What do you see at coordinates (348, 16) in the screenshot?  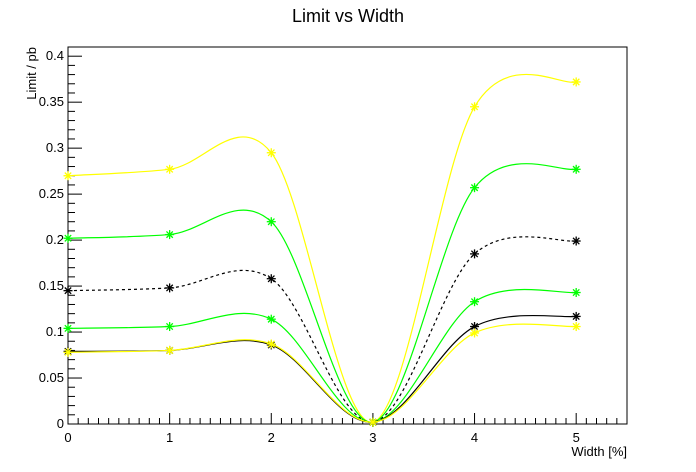 I see `chart-title: Limit vs Width` at bounding box center [348, 16].